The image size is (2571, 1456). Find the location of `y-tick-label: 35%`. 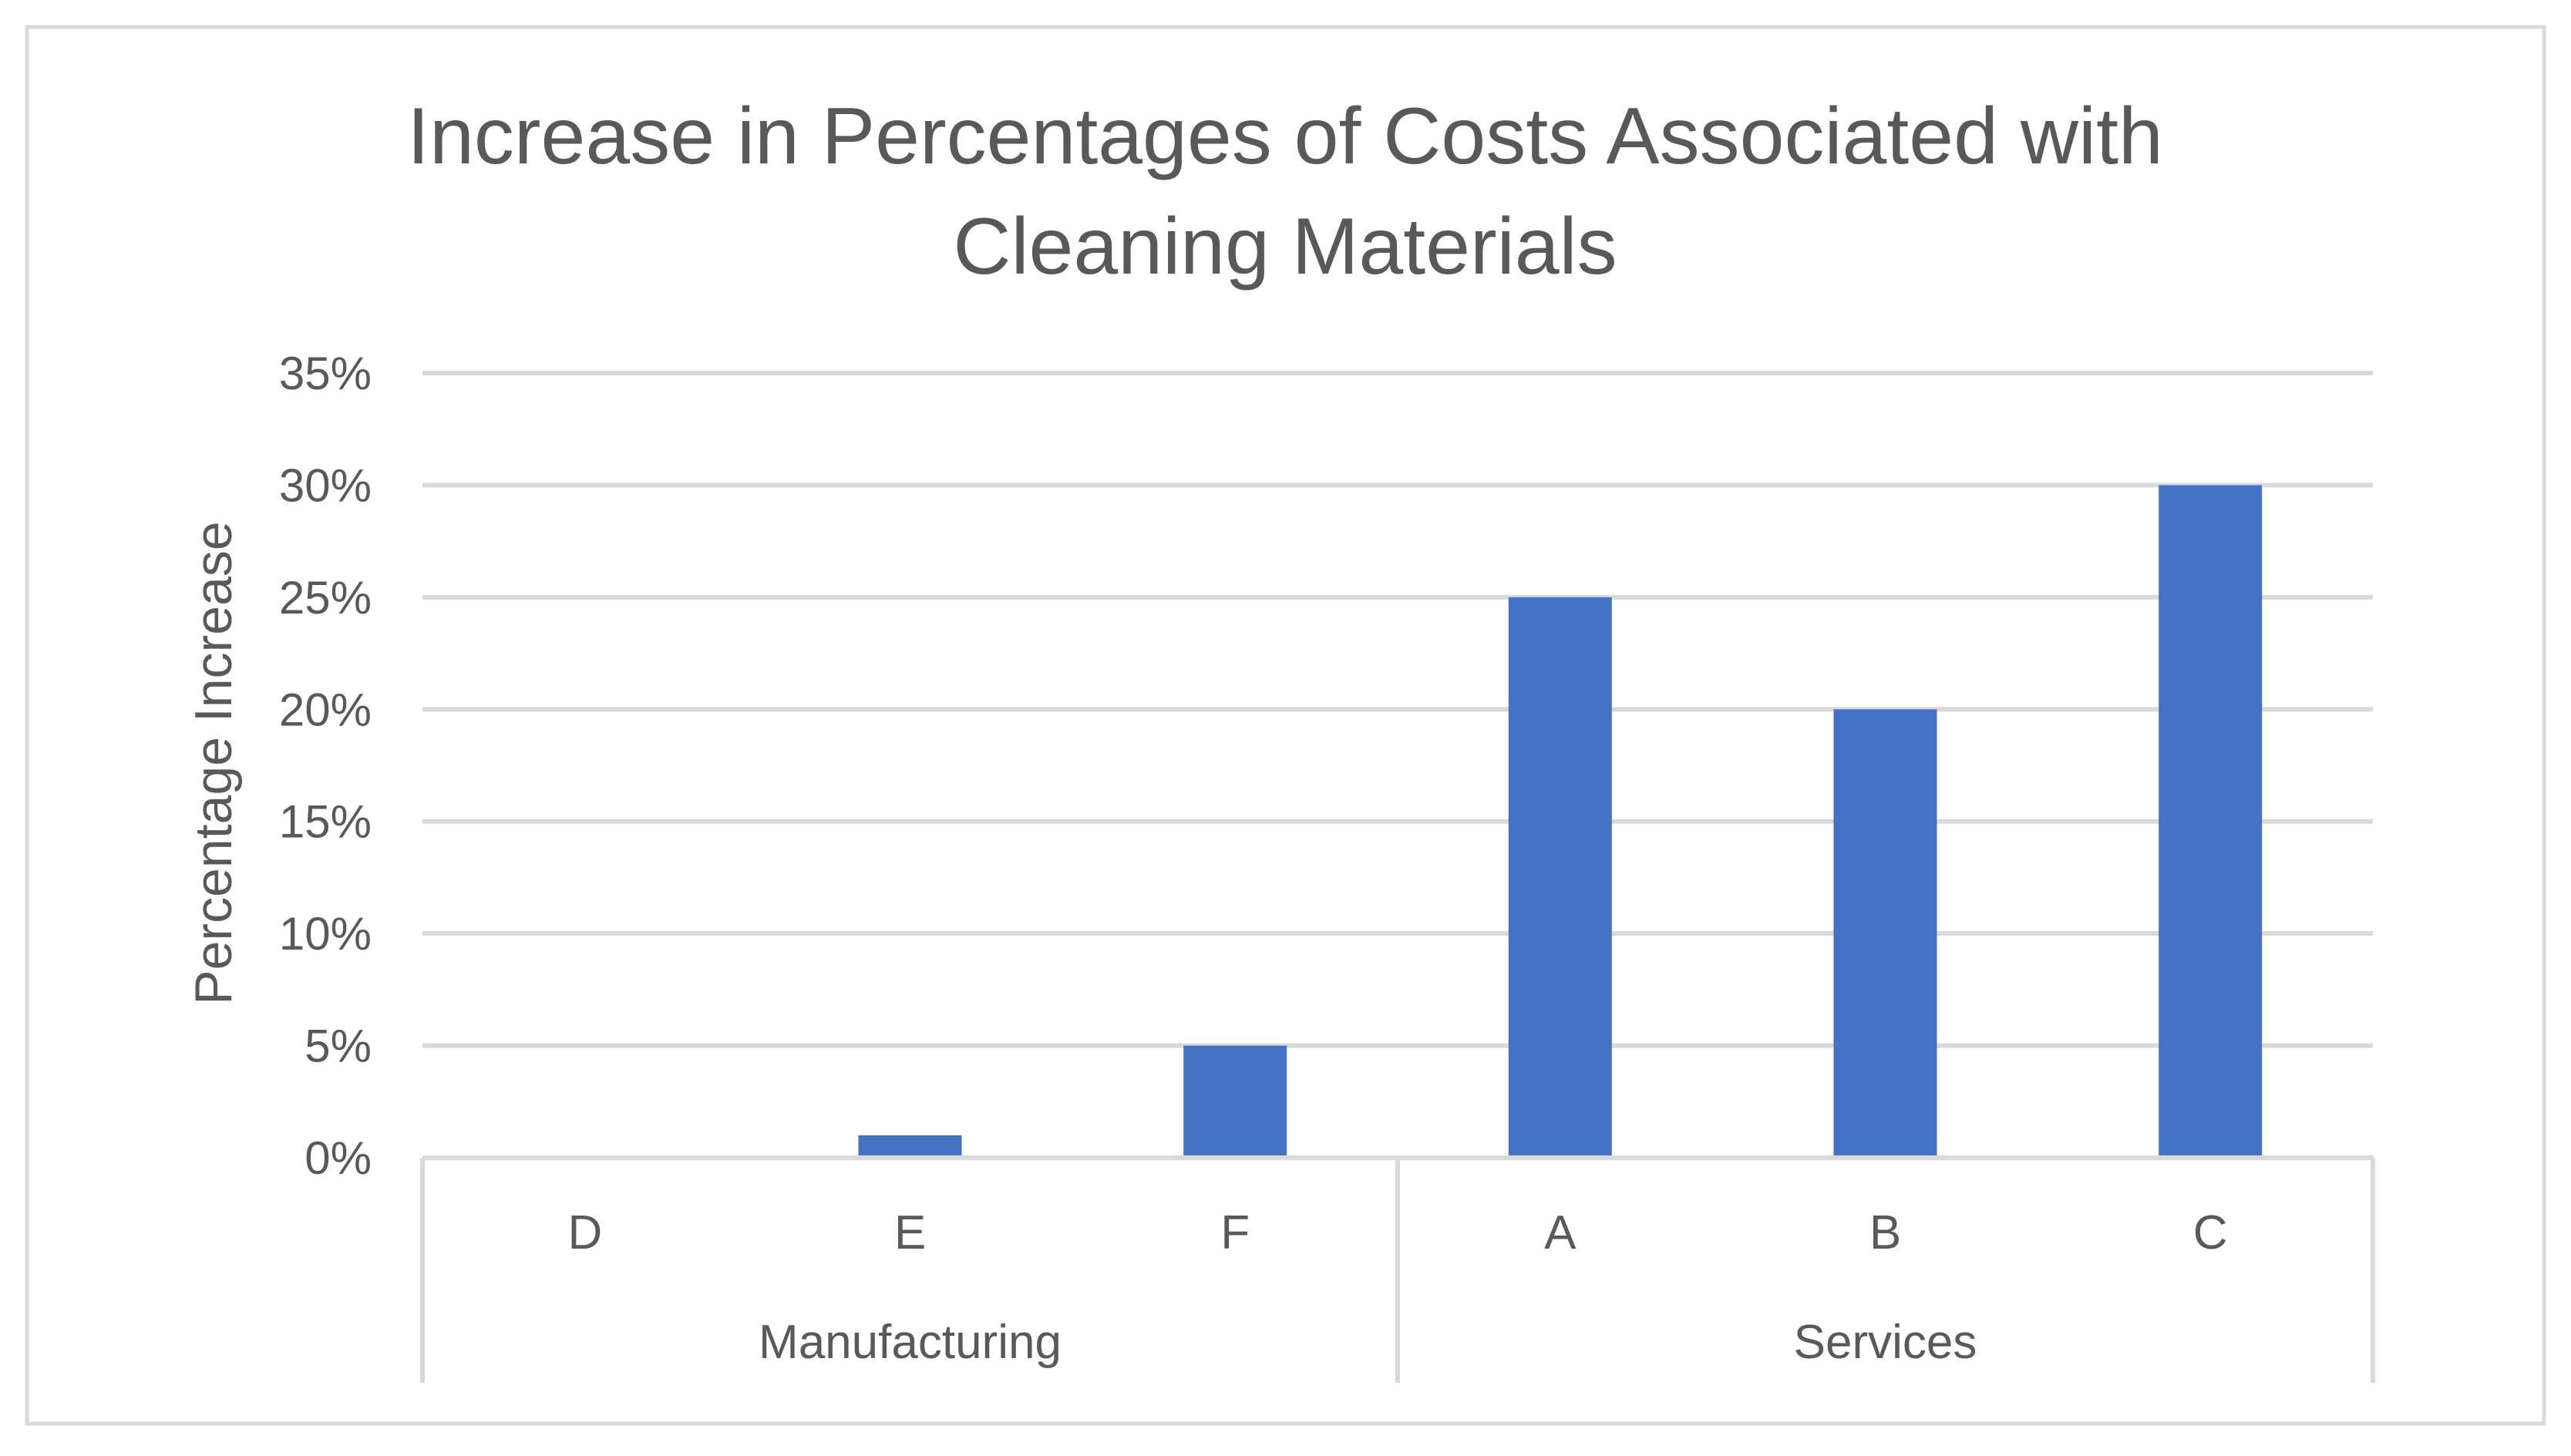

y-tick-label: 35% is located at coordinates (325, 373).